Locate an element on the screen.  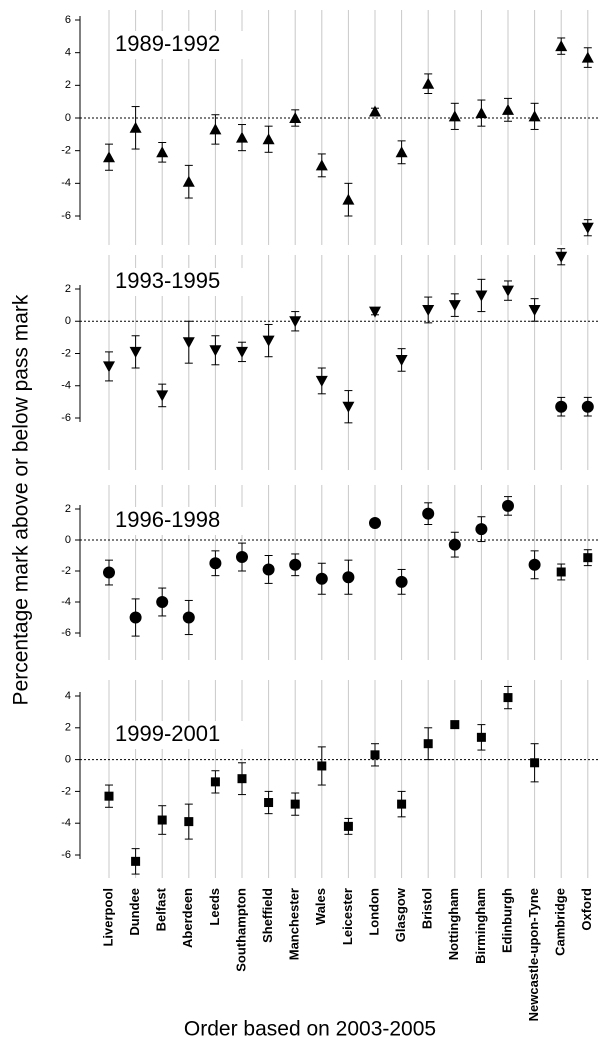
x-tick-label: Bristol is located at coordinates (427, 908).